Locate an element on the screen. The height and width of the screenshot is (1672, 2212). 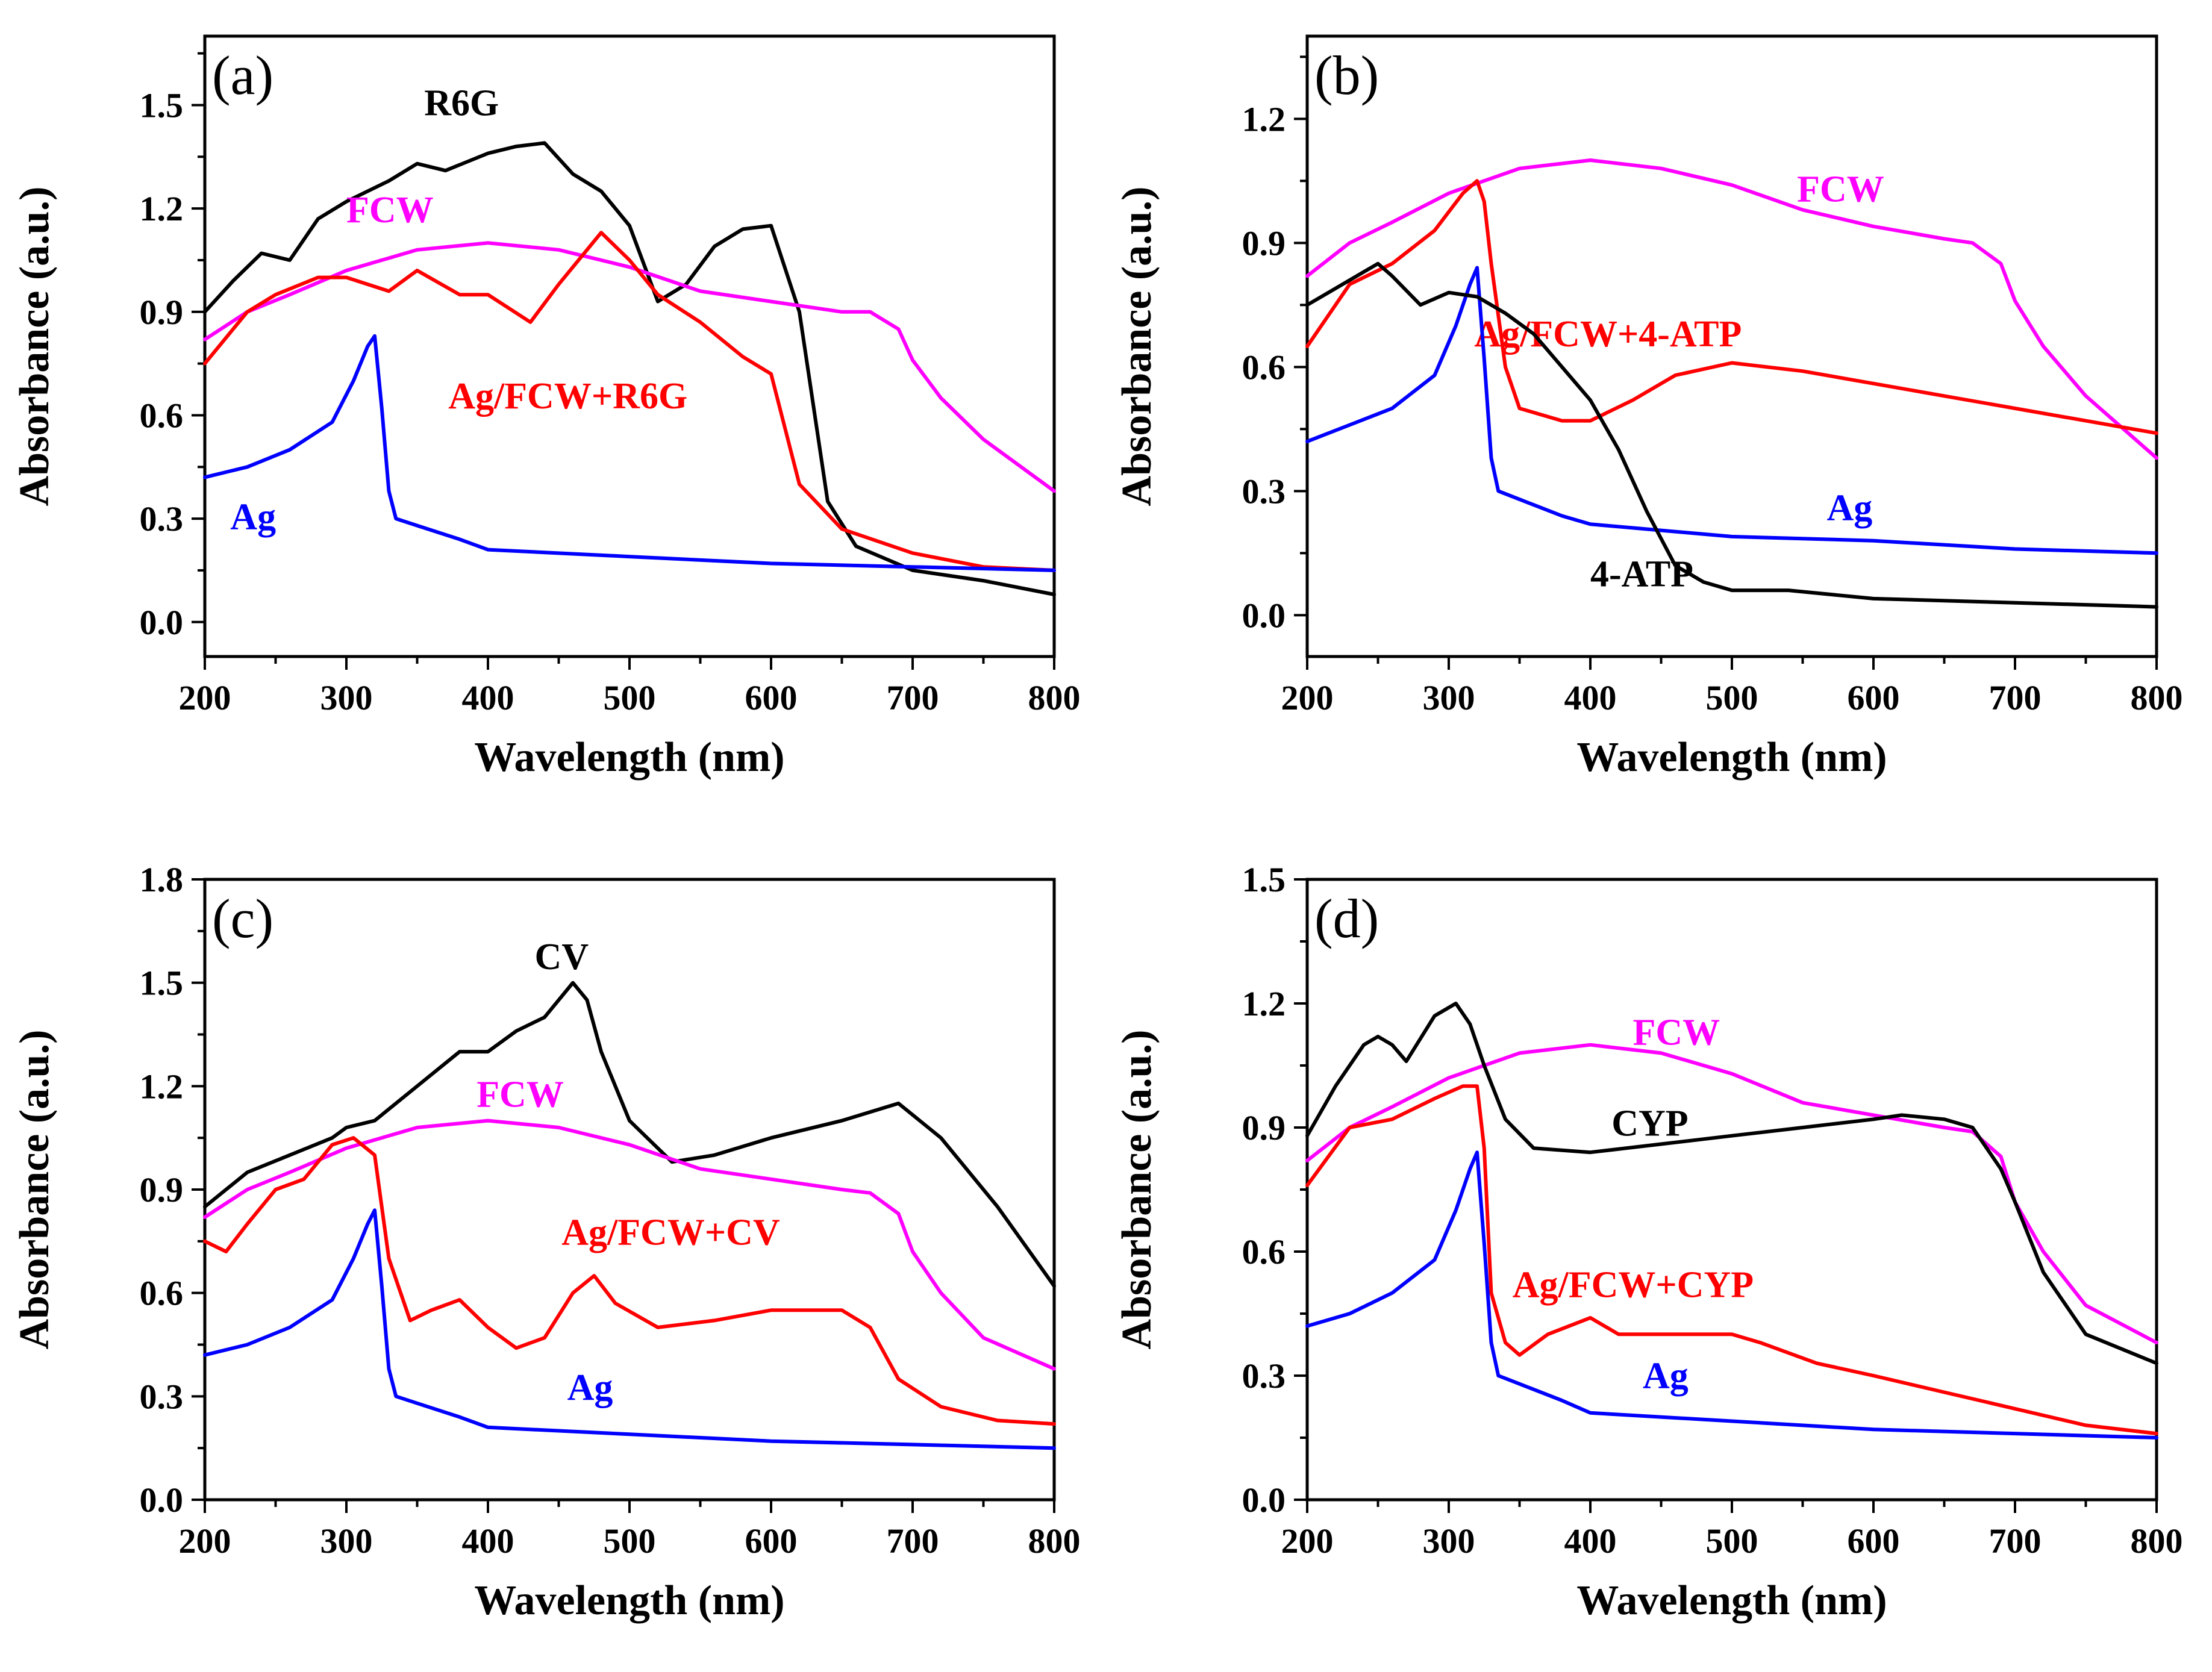
series-label-cyp: CYP is located at coordinates (1650, 1123).